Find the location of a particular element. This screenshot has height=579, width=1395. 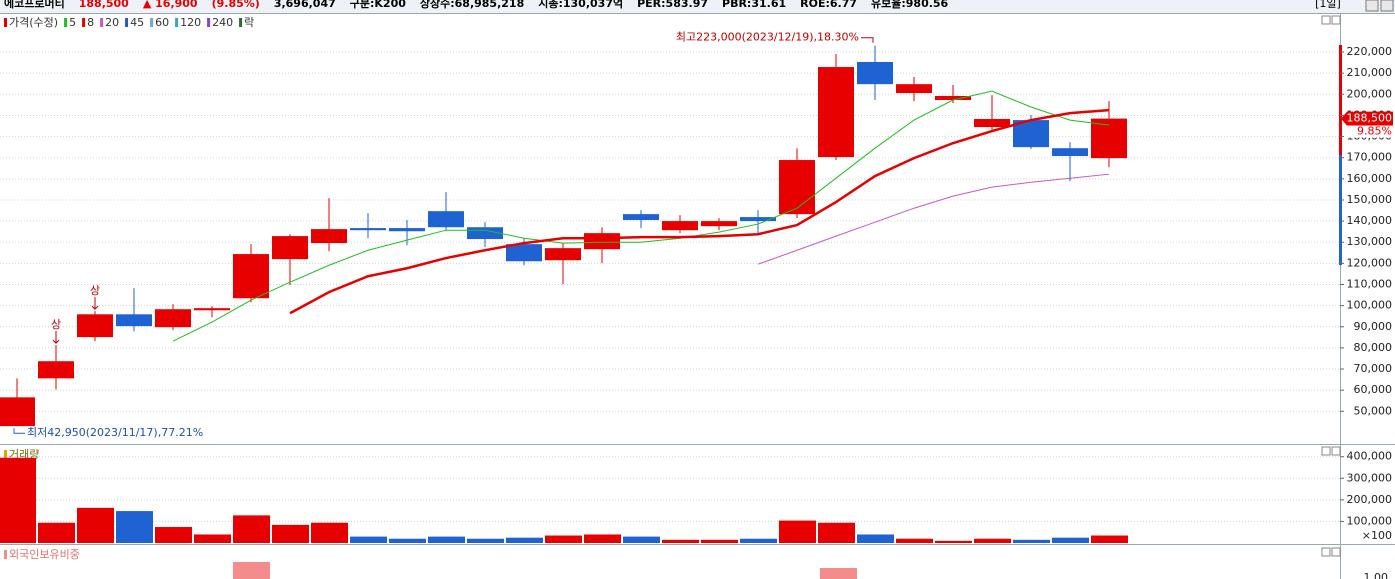

header-field: 에코프로머티 is located at coordinates (34, 5).